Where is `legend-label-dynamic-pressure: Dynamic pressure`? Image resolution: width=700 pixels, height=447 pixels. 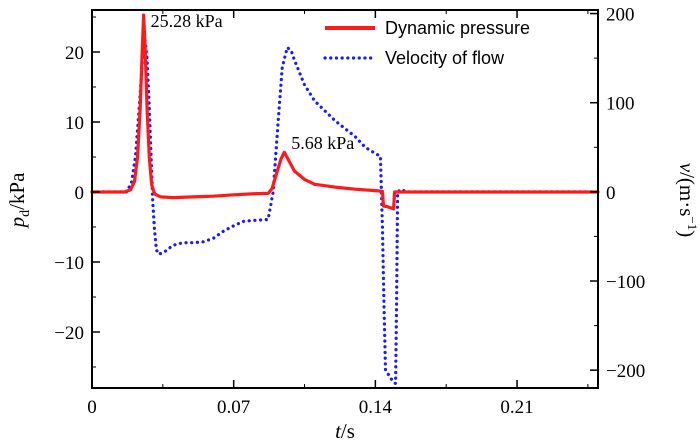 legend-label-dynamic-pressure: Dynamic pressure is located at coordinates (457, 28).